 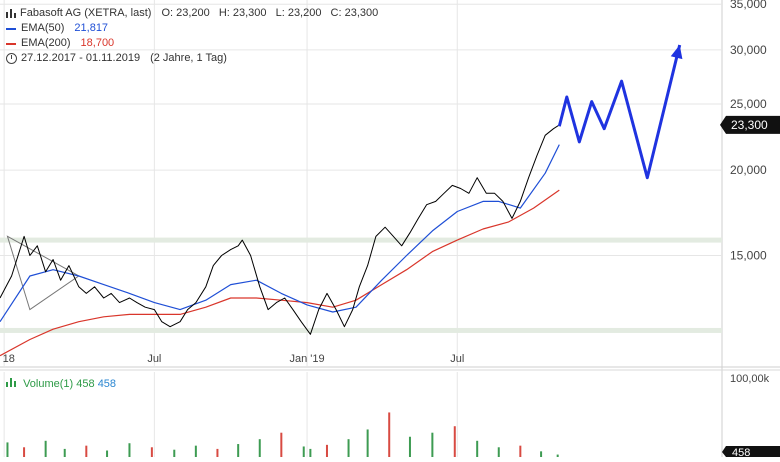 I want to click on triangle-pattern, so click(x=43, y=273).